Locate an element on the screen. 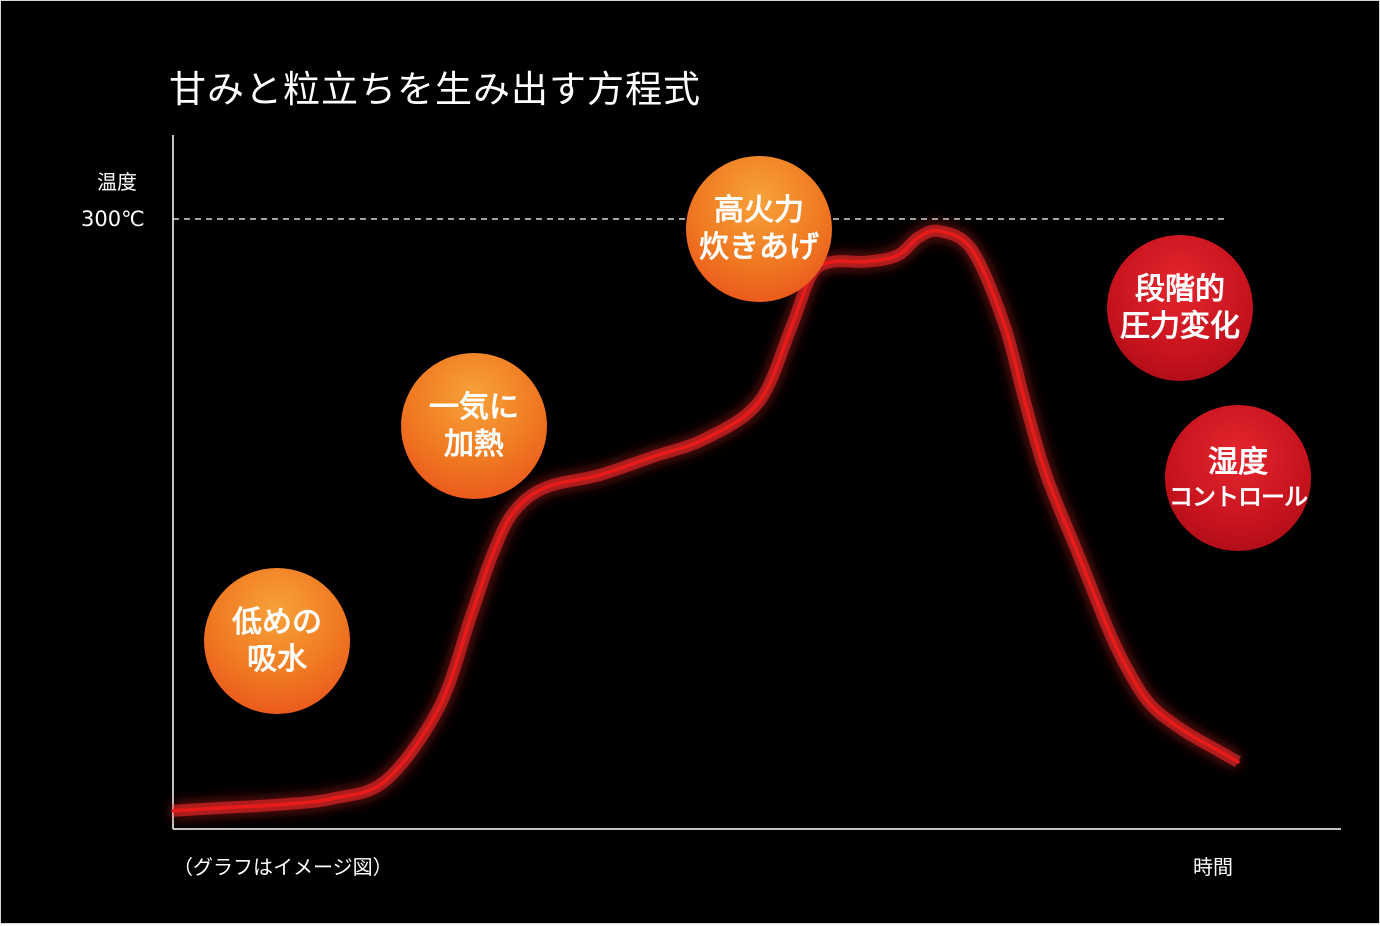 Image resolution: width=1380 pixels, height=926 pixels. annotation-line: 低めの is located at coordinates (277, 622).